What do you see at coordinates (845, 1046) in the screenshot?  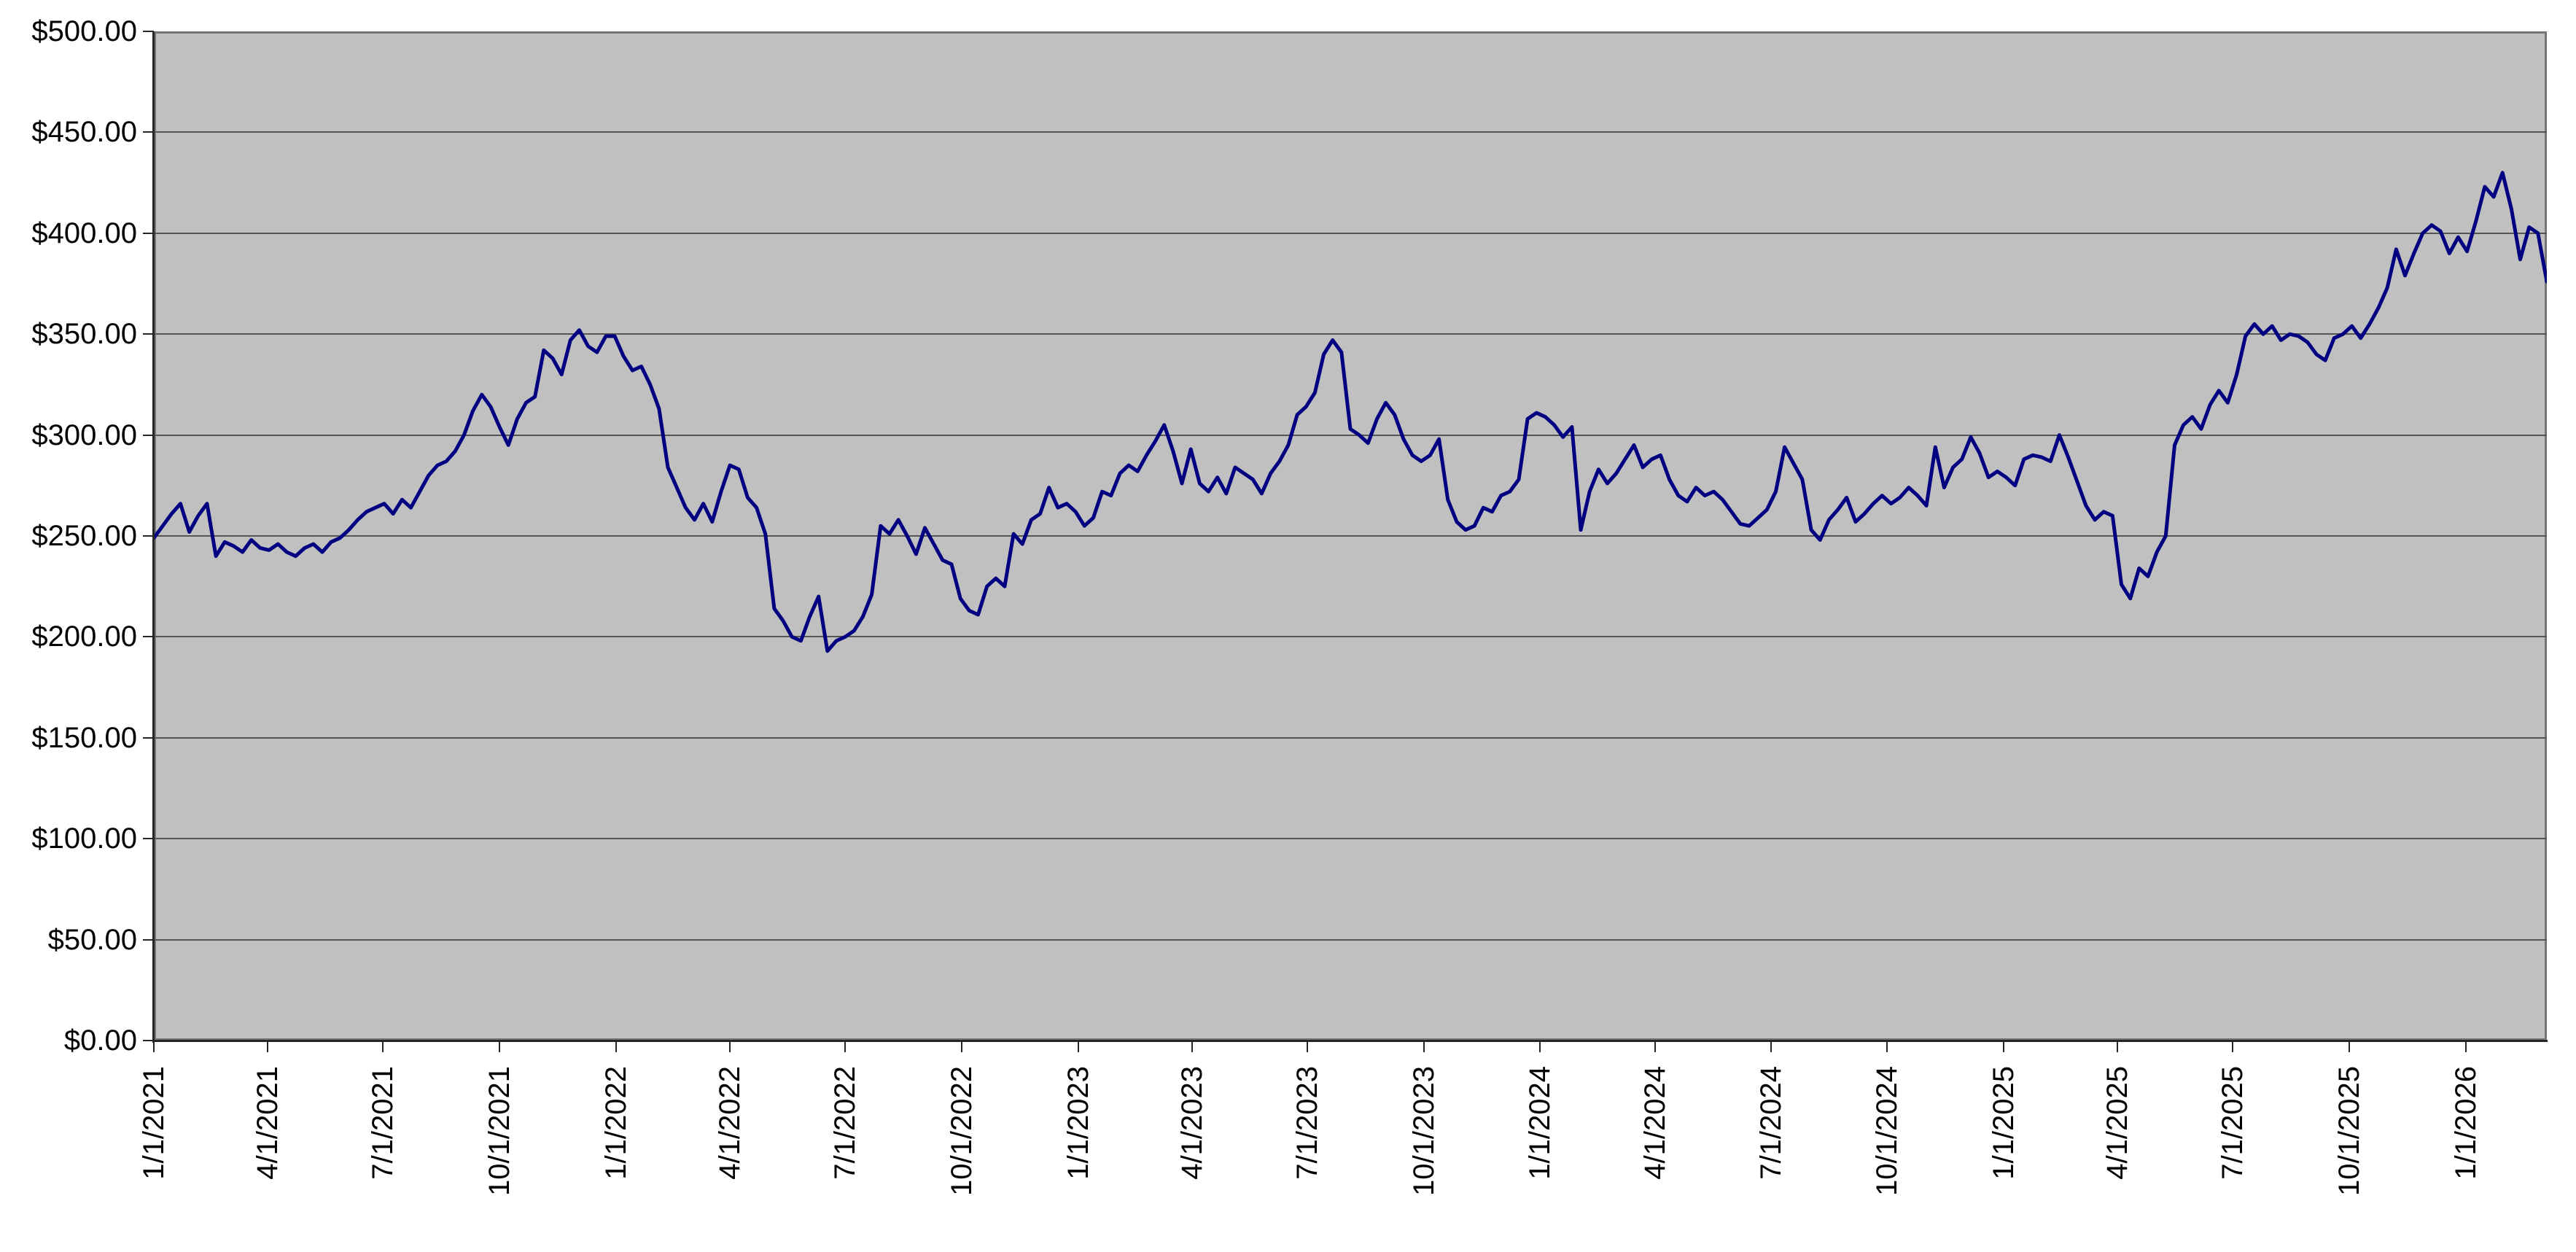 I see `x-tick-7/1/2022` at bounding box center [845, 1046].